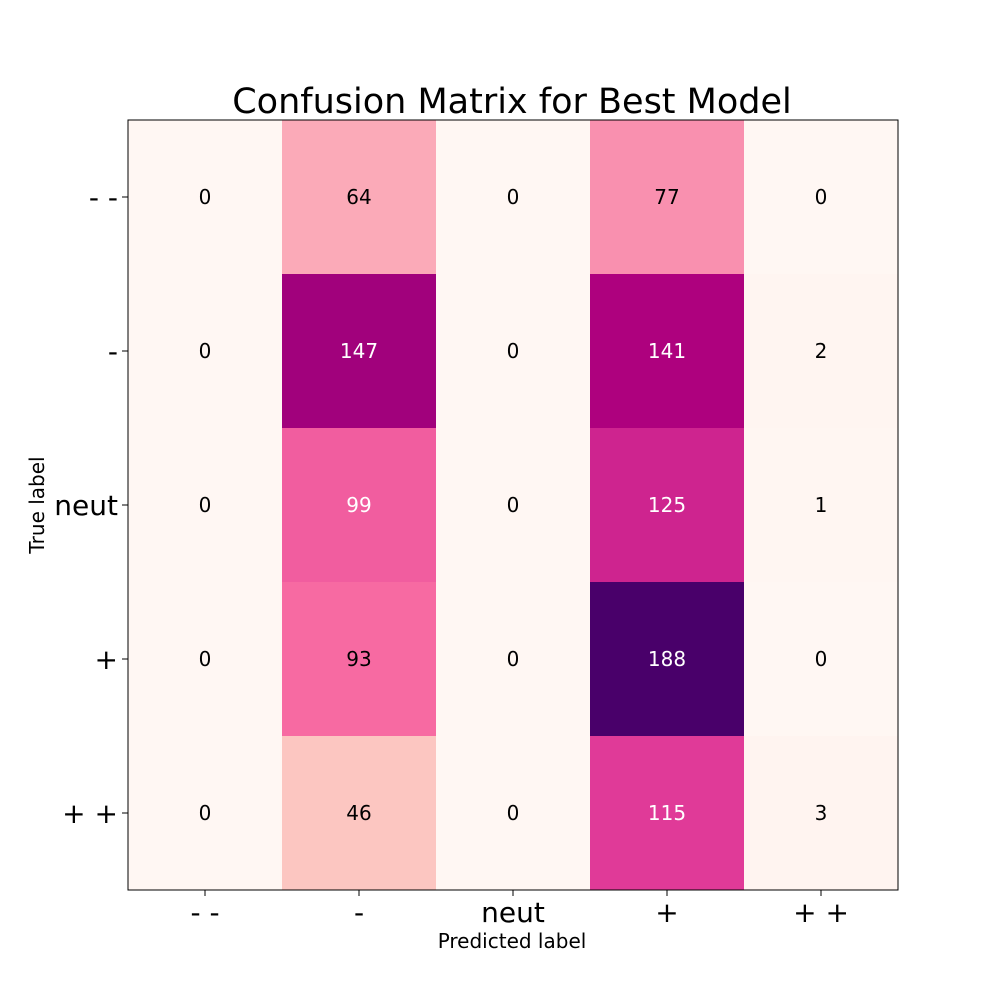 This screenshot has height=1000, width=1000. I want to click on cell-value-label: 2, so click(821, 351).